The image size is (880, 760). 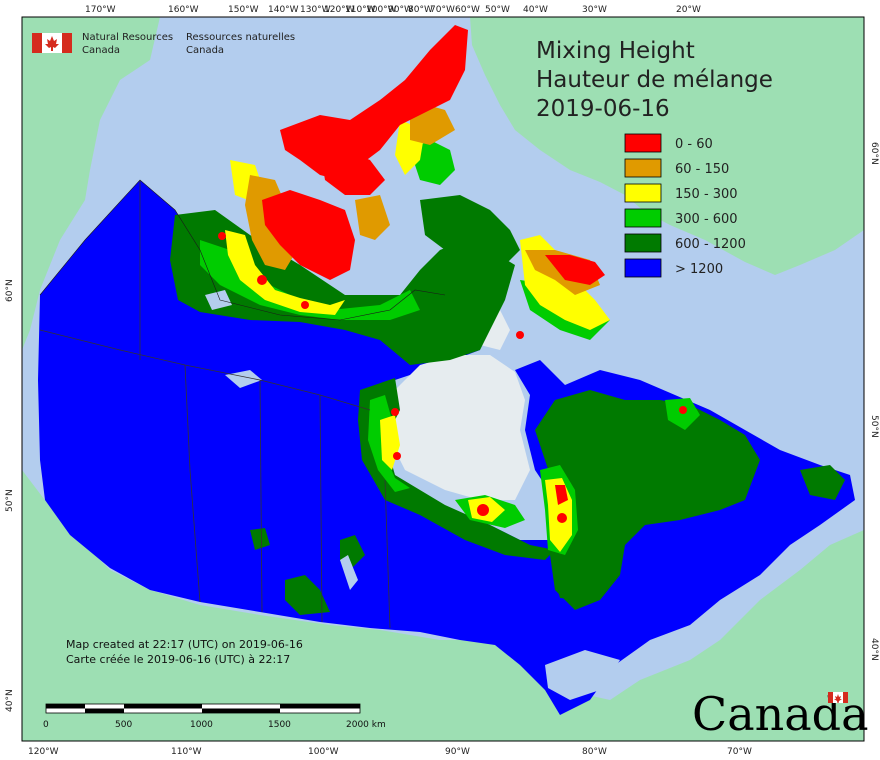 I want to click on tick-top-100w: 100°W, so click(x=381, y=10).